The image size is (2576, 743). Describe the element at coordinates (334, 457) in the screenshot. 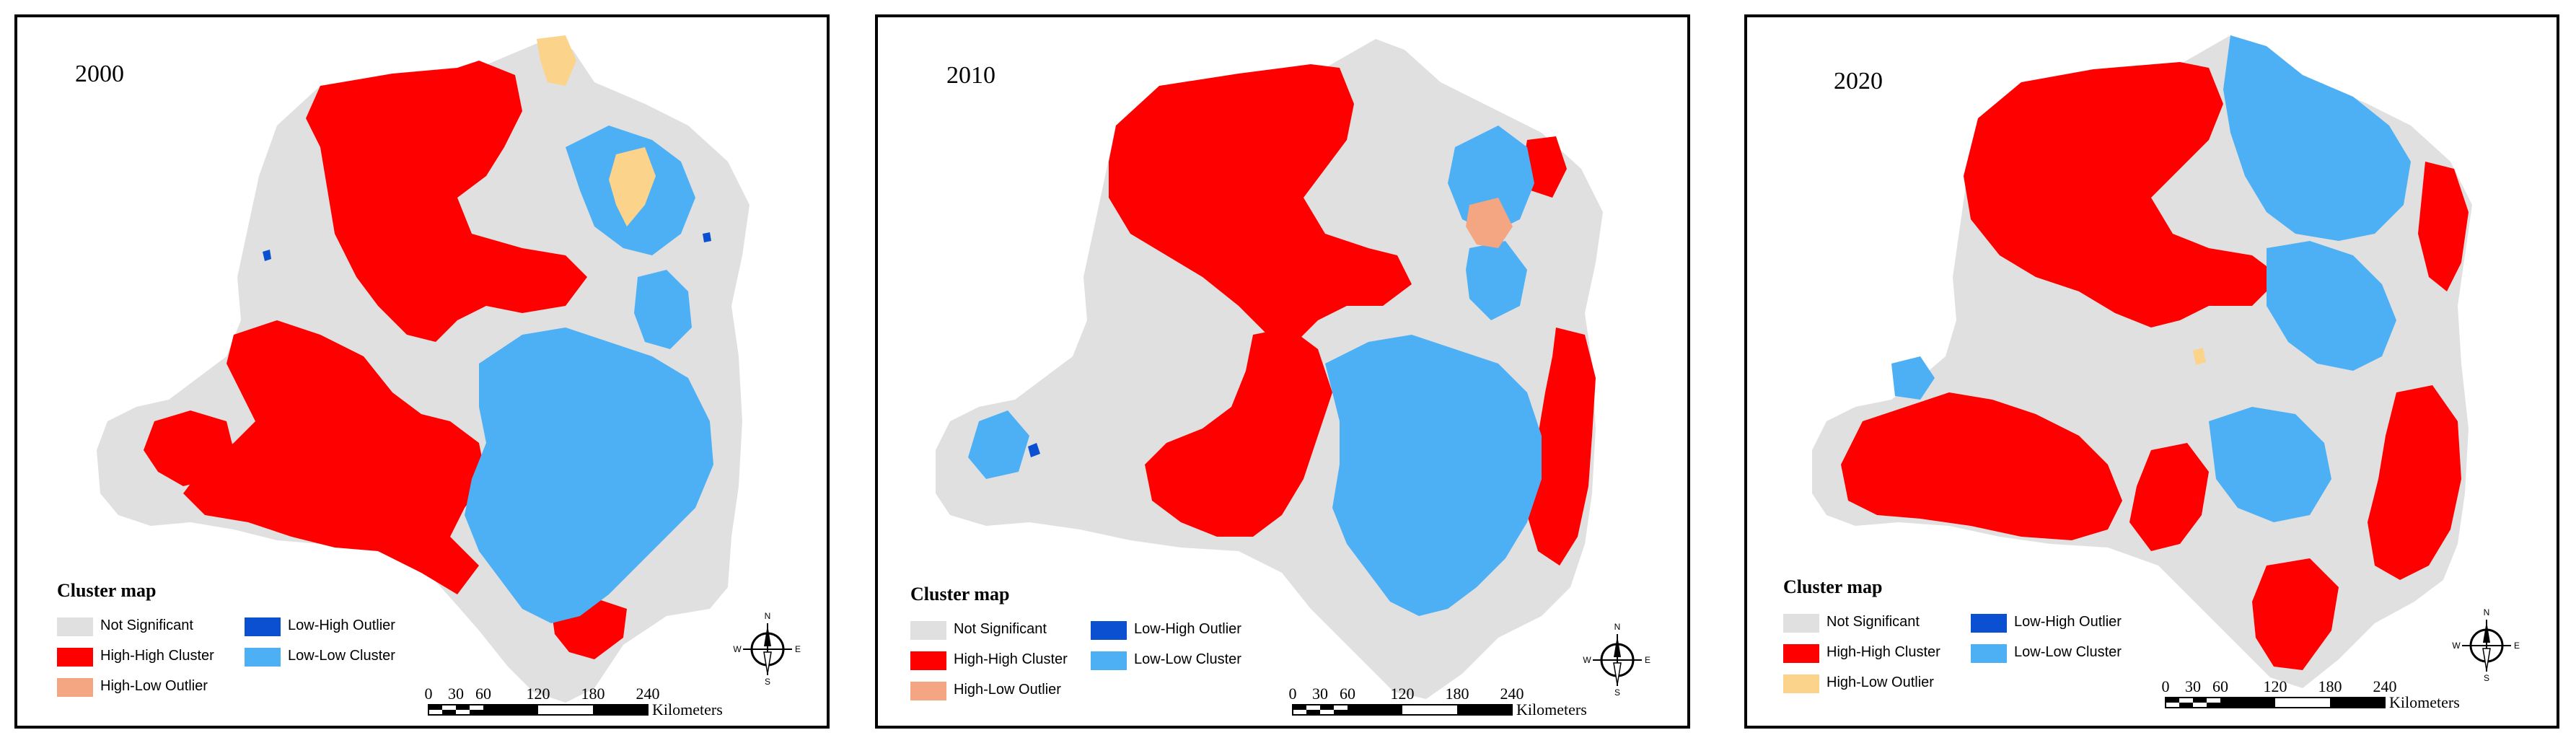

I see `region-high-high-west` at that location.